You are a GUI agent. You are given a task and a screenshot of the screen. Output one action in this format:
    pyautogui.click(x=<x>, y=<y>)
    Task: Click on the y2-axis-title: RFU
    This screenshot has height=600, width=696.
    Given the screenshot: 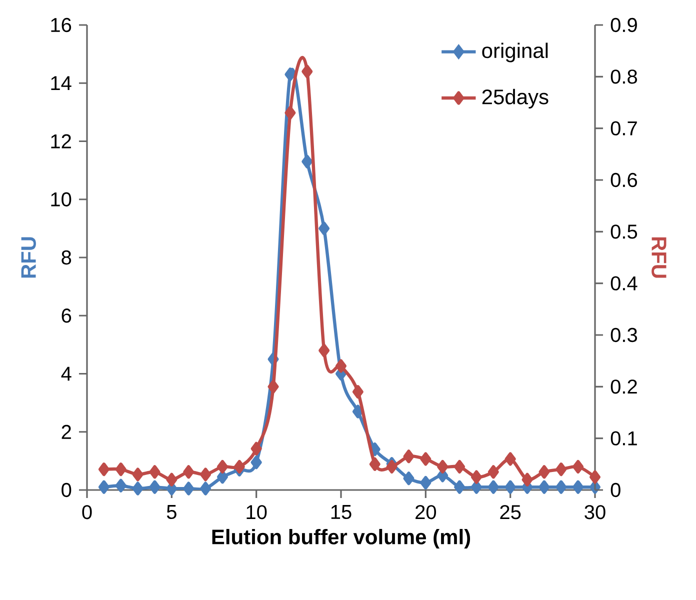 What is the action you would take?
    pyautogui.click(x=659, y=257)
    